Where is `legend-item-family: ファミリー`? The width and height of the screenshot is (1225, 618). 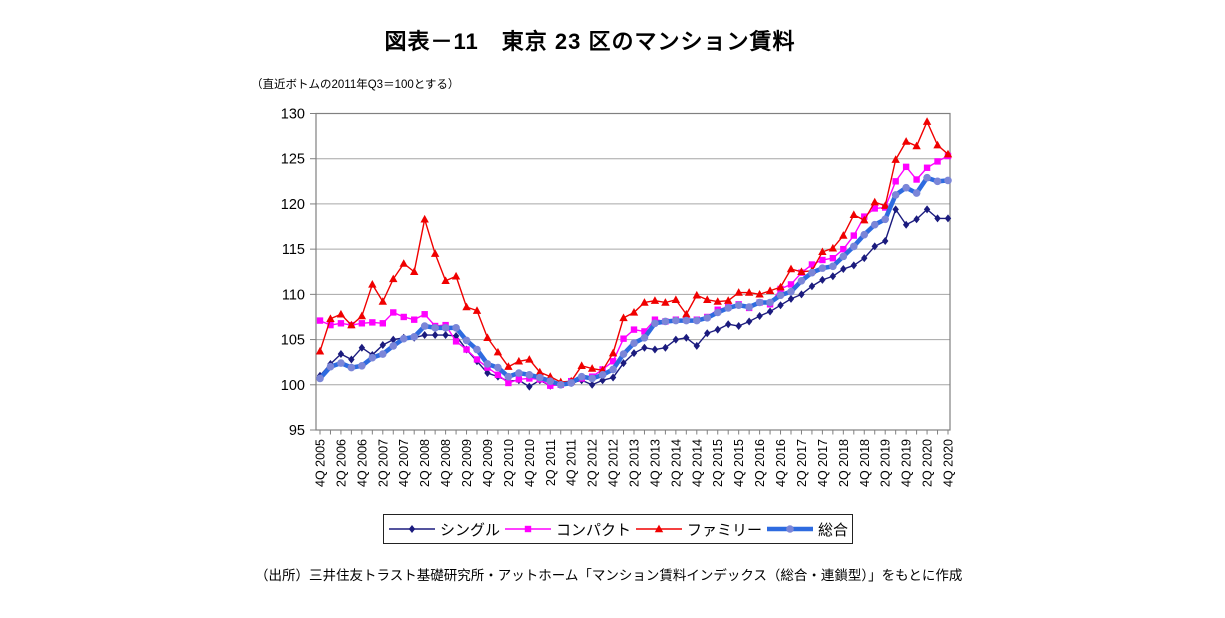 legend-item-family: ファミリー is located at coordinates (698, 529).